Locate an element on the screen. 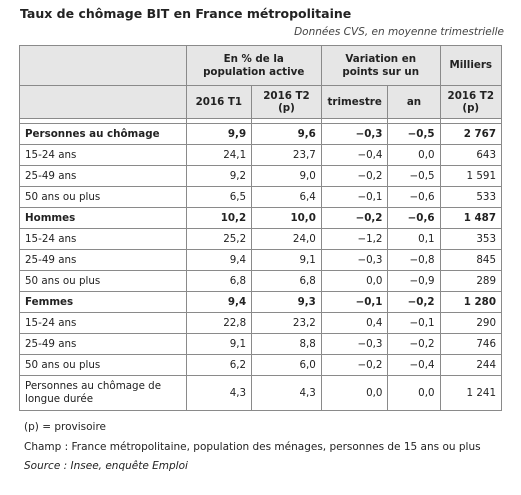 This screenshot has height=495, width=521. table-row: 15-24 ans 22,8 23,2 0,4 −0,1 290 is located at coordinates (261, 323).